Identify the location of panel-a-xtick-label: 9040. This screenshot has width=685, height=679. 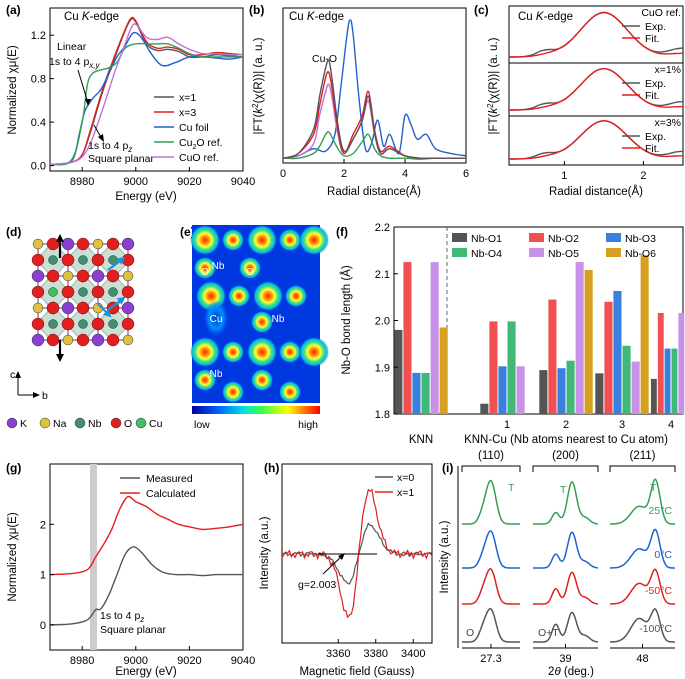
(243, 182).